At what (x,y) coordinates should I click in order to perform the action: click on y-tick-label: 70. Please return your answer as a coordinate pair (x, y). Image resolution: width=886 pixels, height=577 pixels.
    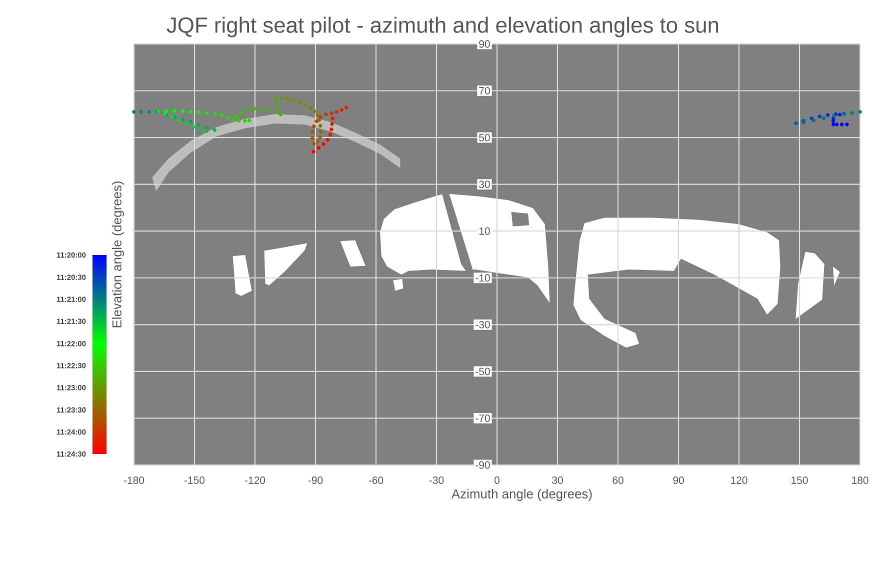
    Looking at the image, I should click on (484, 90).